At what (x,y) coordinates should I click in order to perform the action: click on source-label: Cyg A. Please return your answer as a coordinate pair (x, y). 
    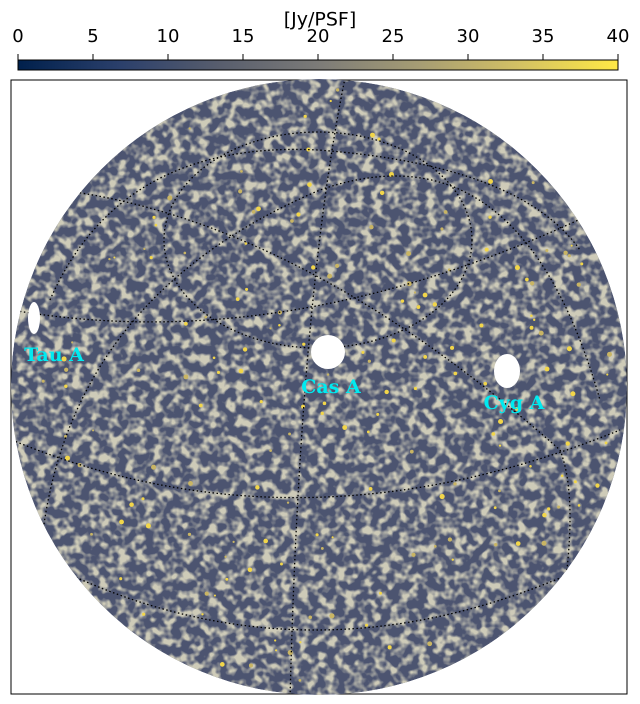
    Looking at the image, I should click on (514, 403).